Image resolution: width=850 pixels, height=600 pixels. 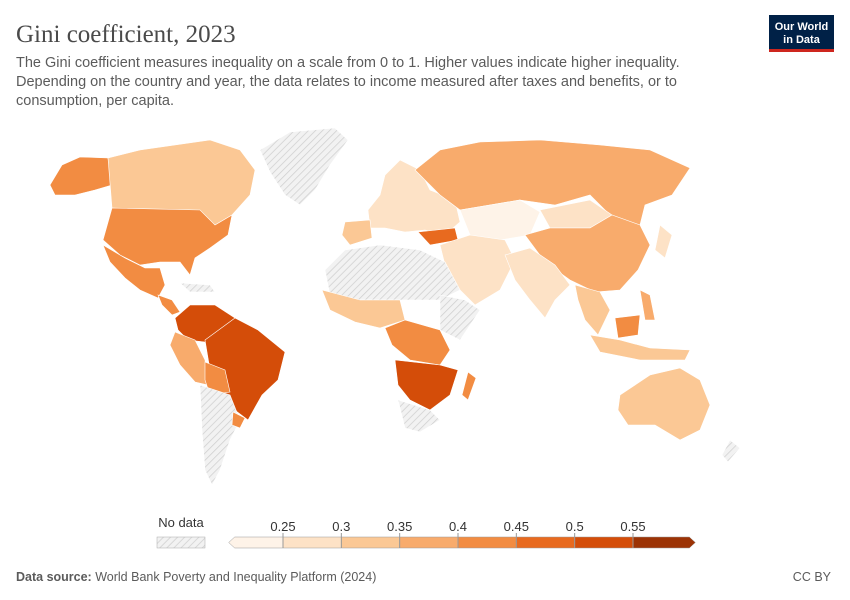 I want to click on greenland, so click(x=304, y=166).